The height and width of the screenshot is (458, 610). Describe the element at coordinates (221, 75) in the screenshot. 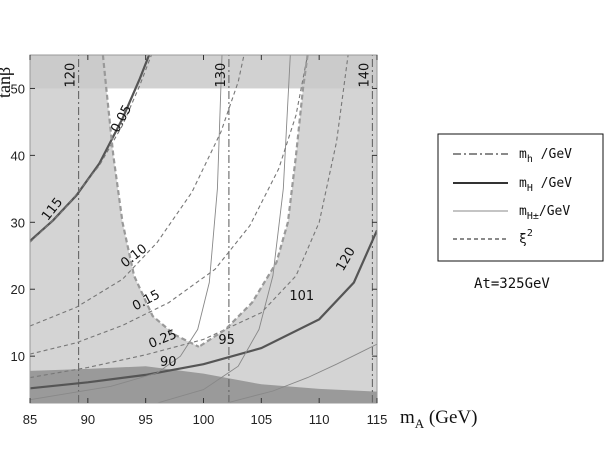

I see `contour-label-130: 130` at that location.